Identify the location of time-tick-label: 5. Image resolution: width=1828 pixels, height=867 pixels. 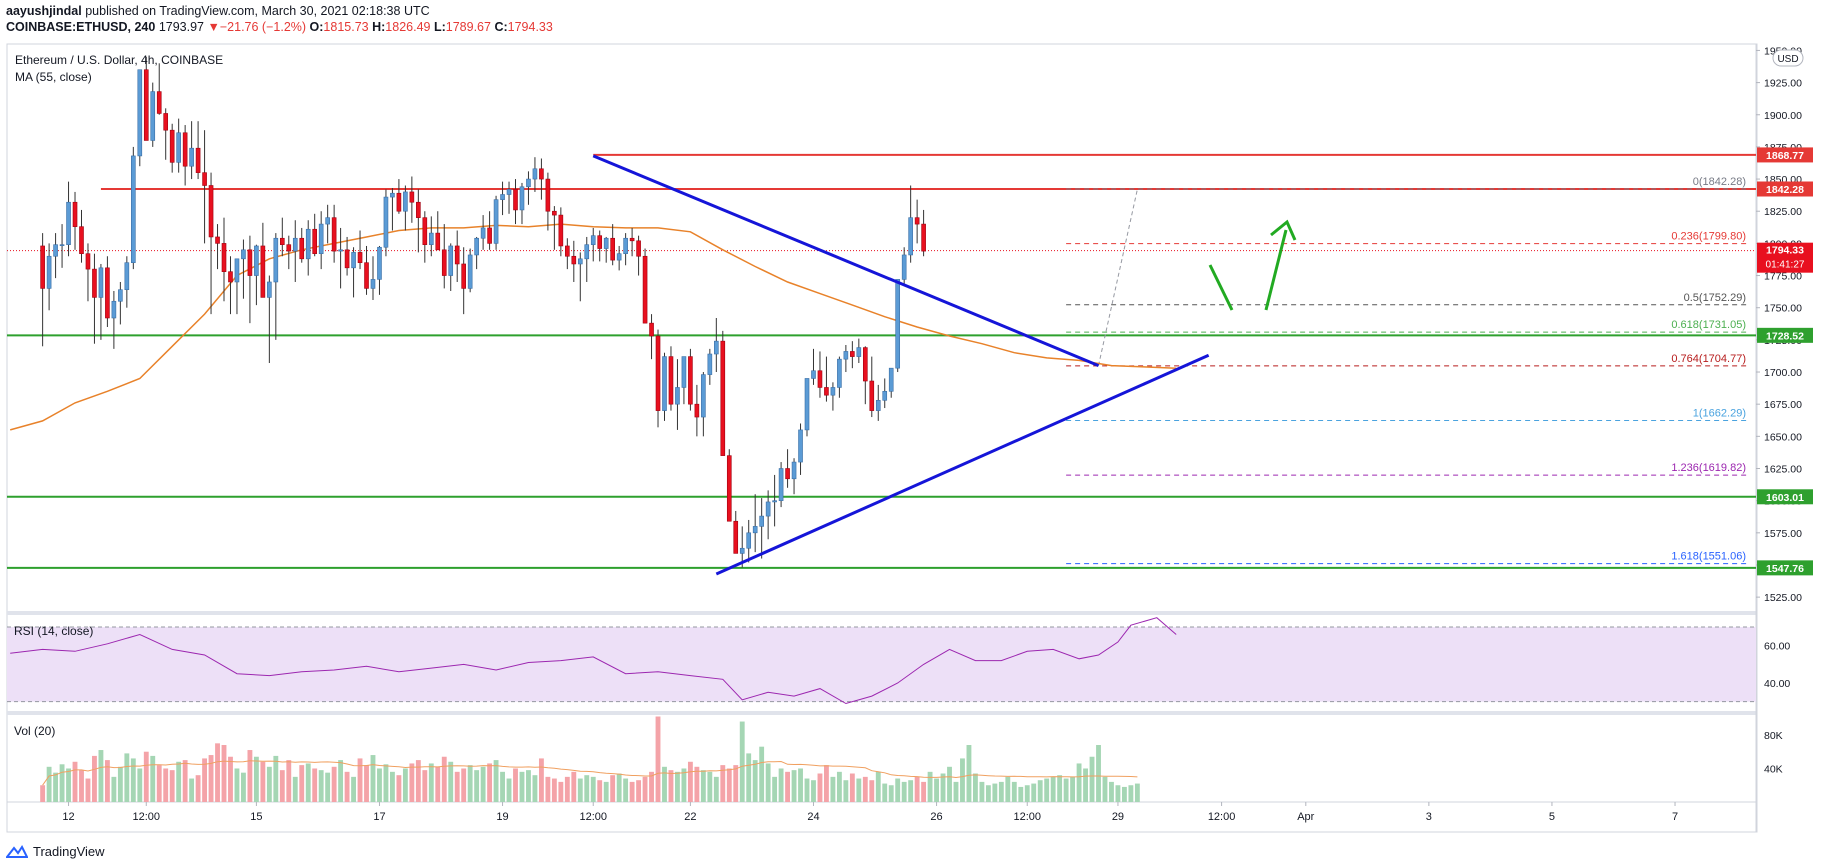
(1552, 817).